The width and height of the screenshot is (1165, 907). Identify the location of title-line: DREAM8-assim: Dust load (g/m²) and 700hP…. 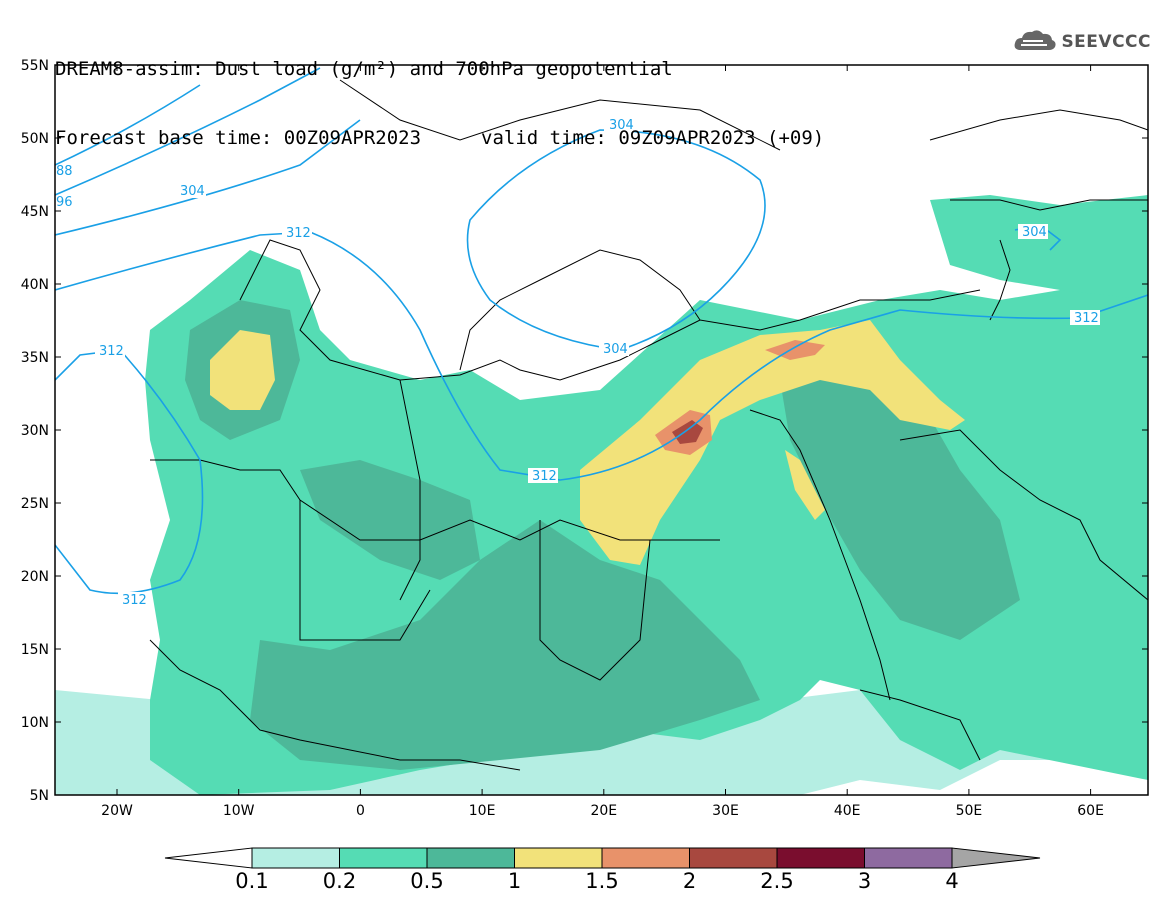
(364, 69).